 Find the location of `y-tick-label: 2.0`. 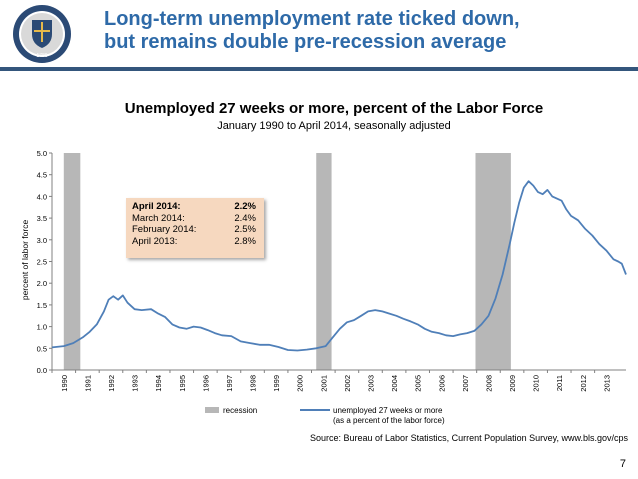

y-tick-label: 2.0 is located at coordinates (42, 283).